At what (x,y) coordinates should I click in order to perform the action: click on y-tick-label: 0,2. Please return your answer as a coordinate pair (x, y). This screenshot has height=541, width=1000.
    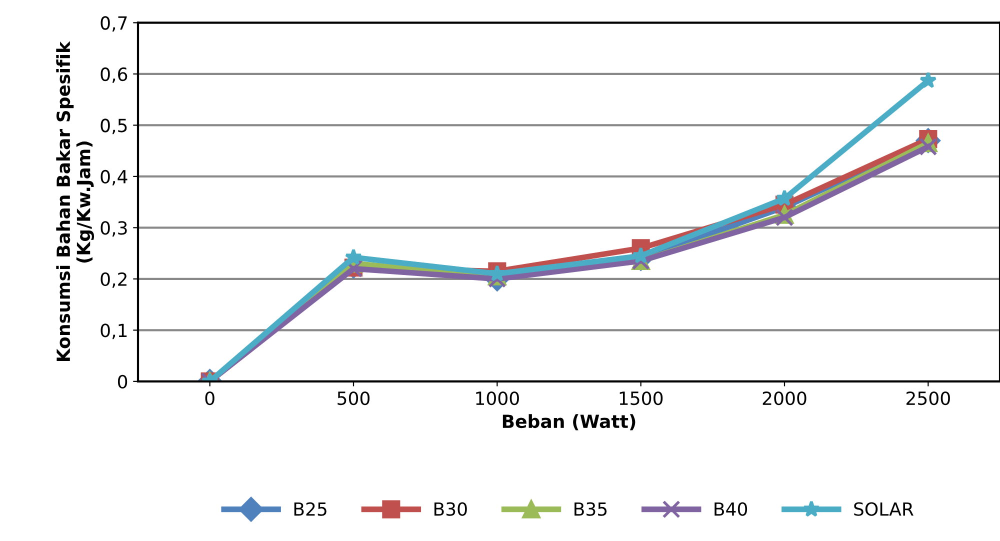
    Looking at the image, I should click on (113, 280).